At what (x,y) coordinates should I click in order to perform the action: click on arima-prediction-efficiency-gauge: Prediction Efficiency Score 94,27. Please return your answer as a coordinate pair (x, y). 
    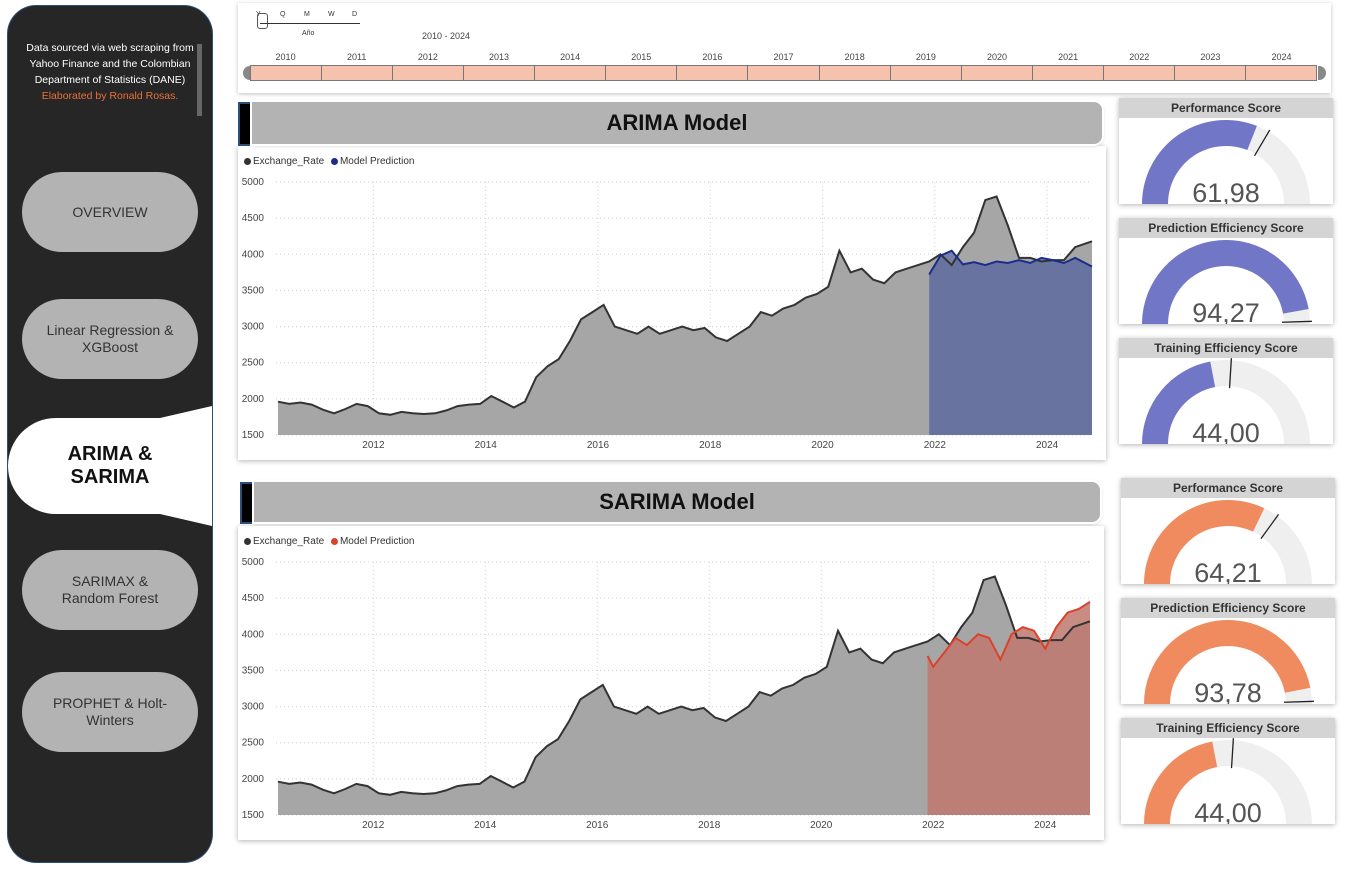
    Looking at the image, I should click on (1226, 271).